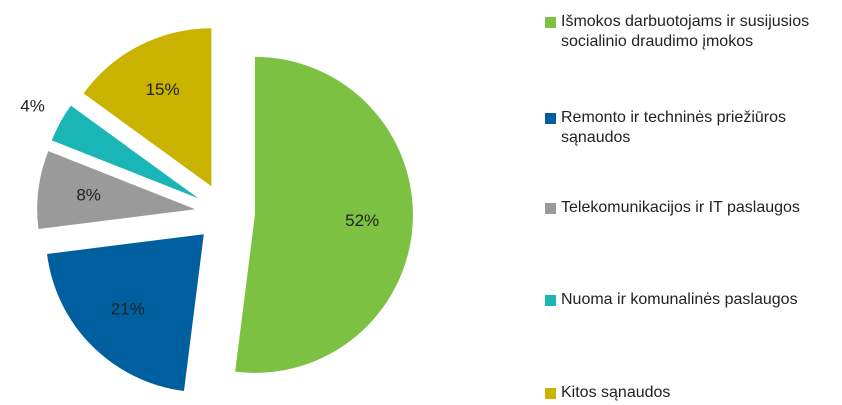  What do you see at coordinates (616, 392) in the screenshot?
I see `legend-label: Kitos sąnaudos` at bounding box center [616, 392].